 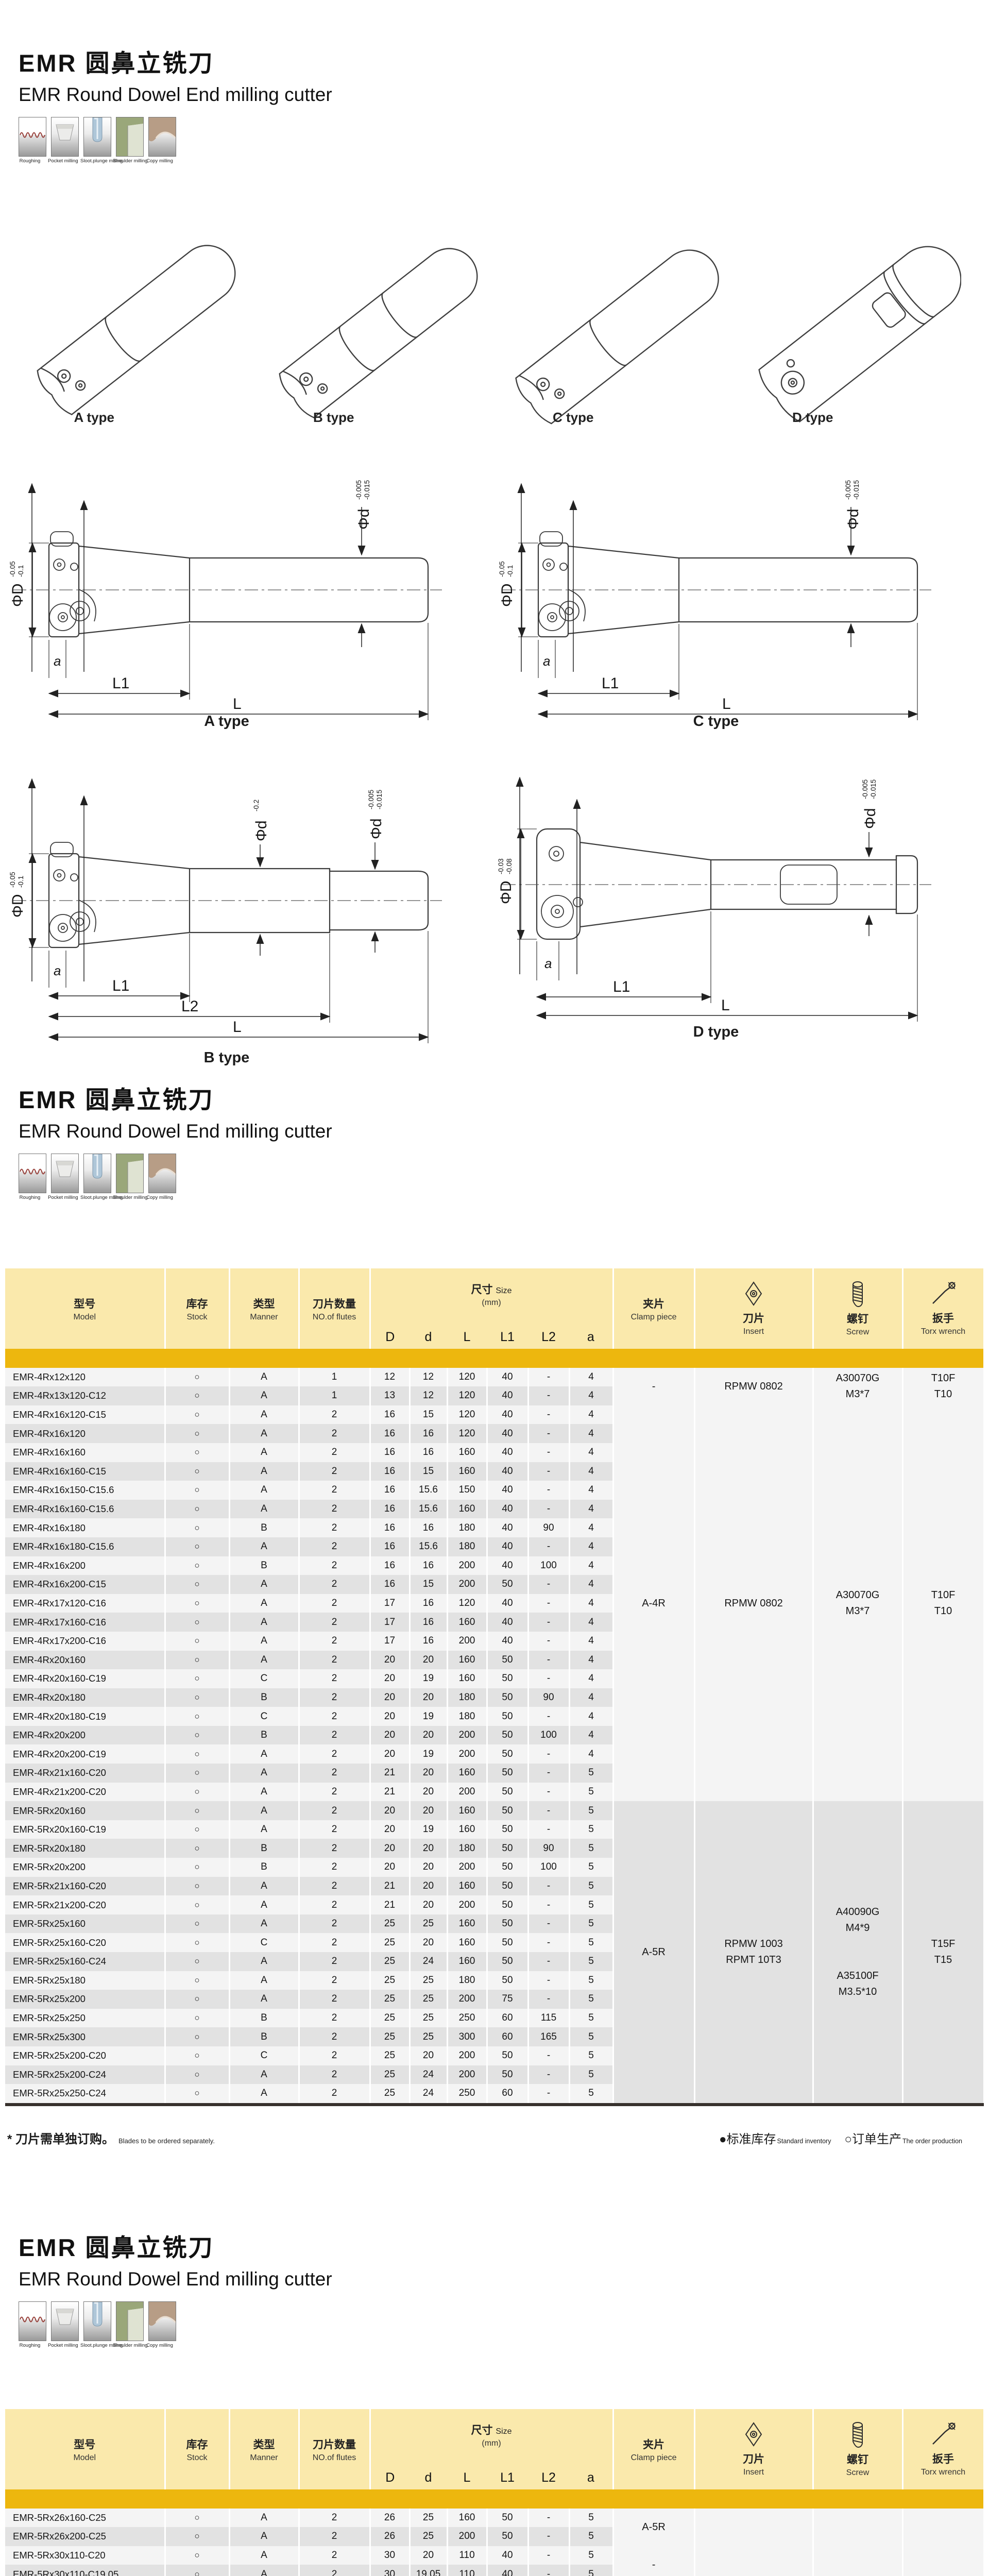 I want to click on app-icon-pocket-milling: Pocket milling, so click(x=64, y=140).